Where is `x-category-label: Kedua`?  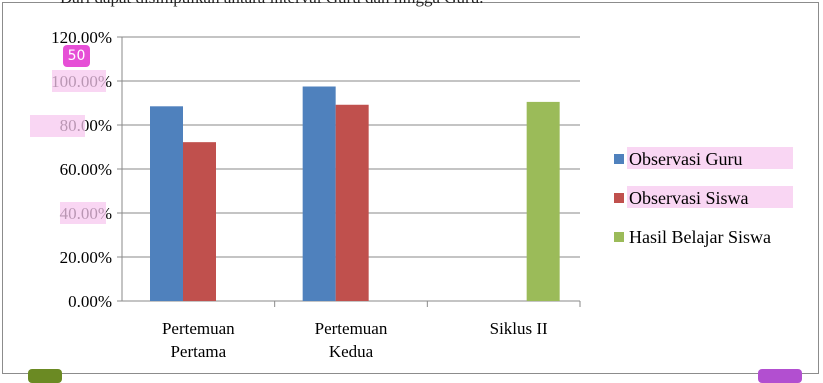 x-category-label: Kedua is located at coordinates (351, 351).